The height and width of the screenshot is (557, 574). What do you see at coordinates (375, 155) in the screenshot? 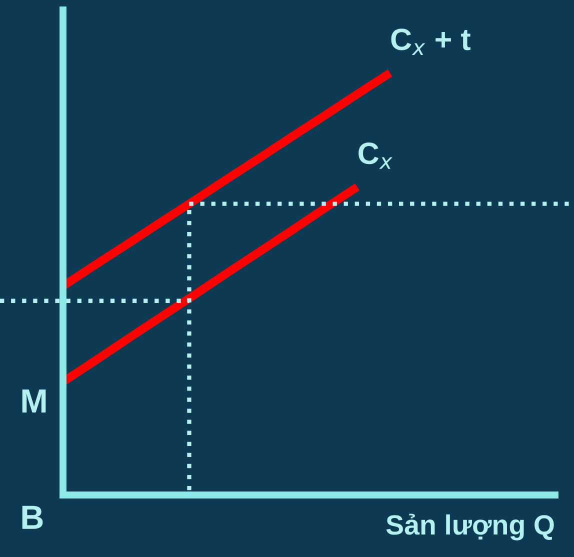
I see `series-label: C$_{x}$` at bounding box center [375, 155].